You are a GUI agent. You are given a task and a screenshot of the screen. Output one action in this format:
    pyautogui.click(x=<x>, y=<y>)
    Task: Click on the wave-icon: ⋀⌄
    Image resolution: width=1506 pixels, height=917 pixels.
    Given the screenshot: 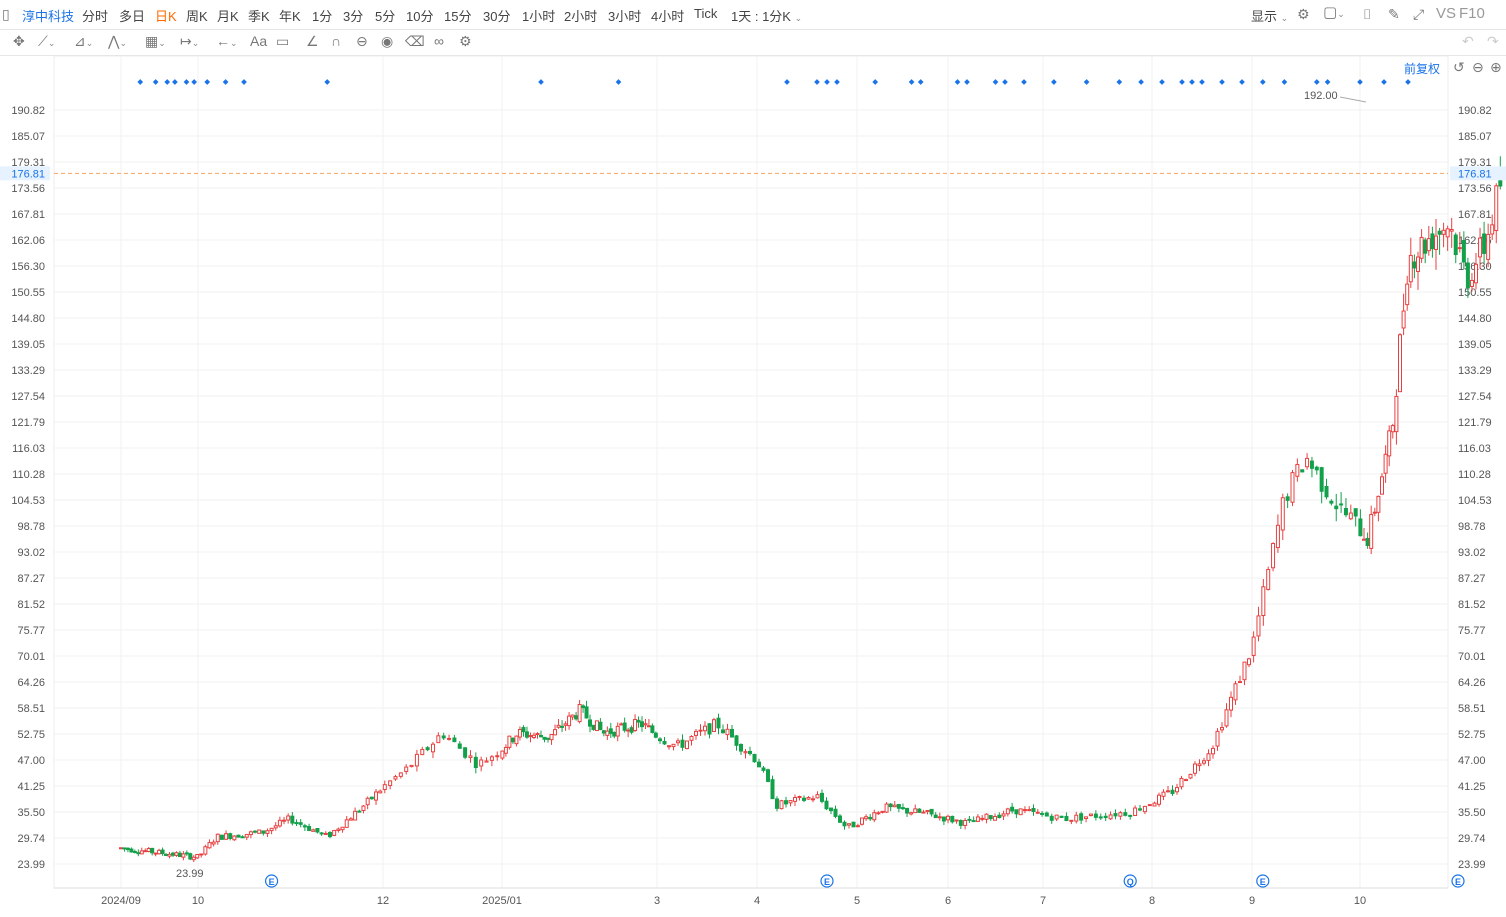 What is the action you would take?
    pyautogui.click(x=118, y=41)
    